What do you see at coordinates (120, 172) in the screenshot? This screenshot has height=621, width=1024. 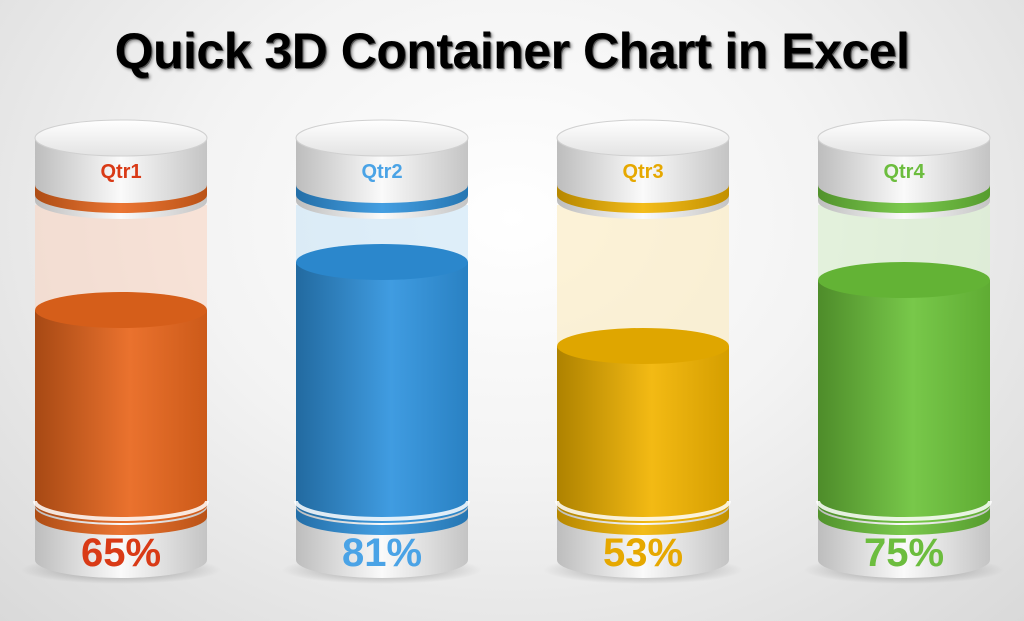 I see `category-label: Qtr1` at bounding box center [120, 172].